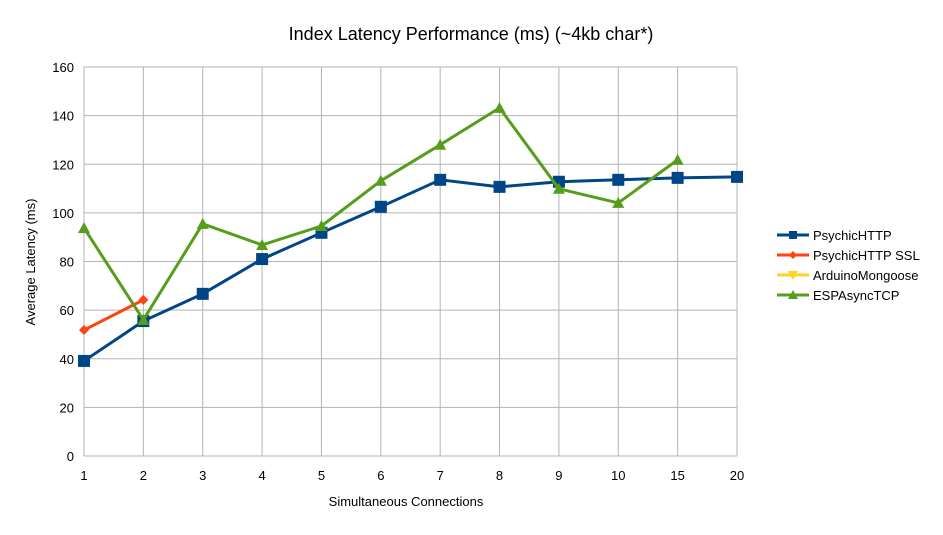  What do you see at coordinates (866, 255) in the screenshot?
I see `legend-label: PsychicHTTP SSL` at bounding box center [866, 255].